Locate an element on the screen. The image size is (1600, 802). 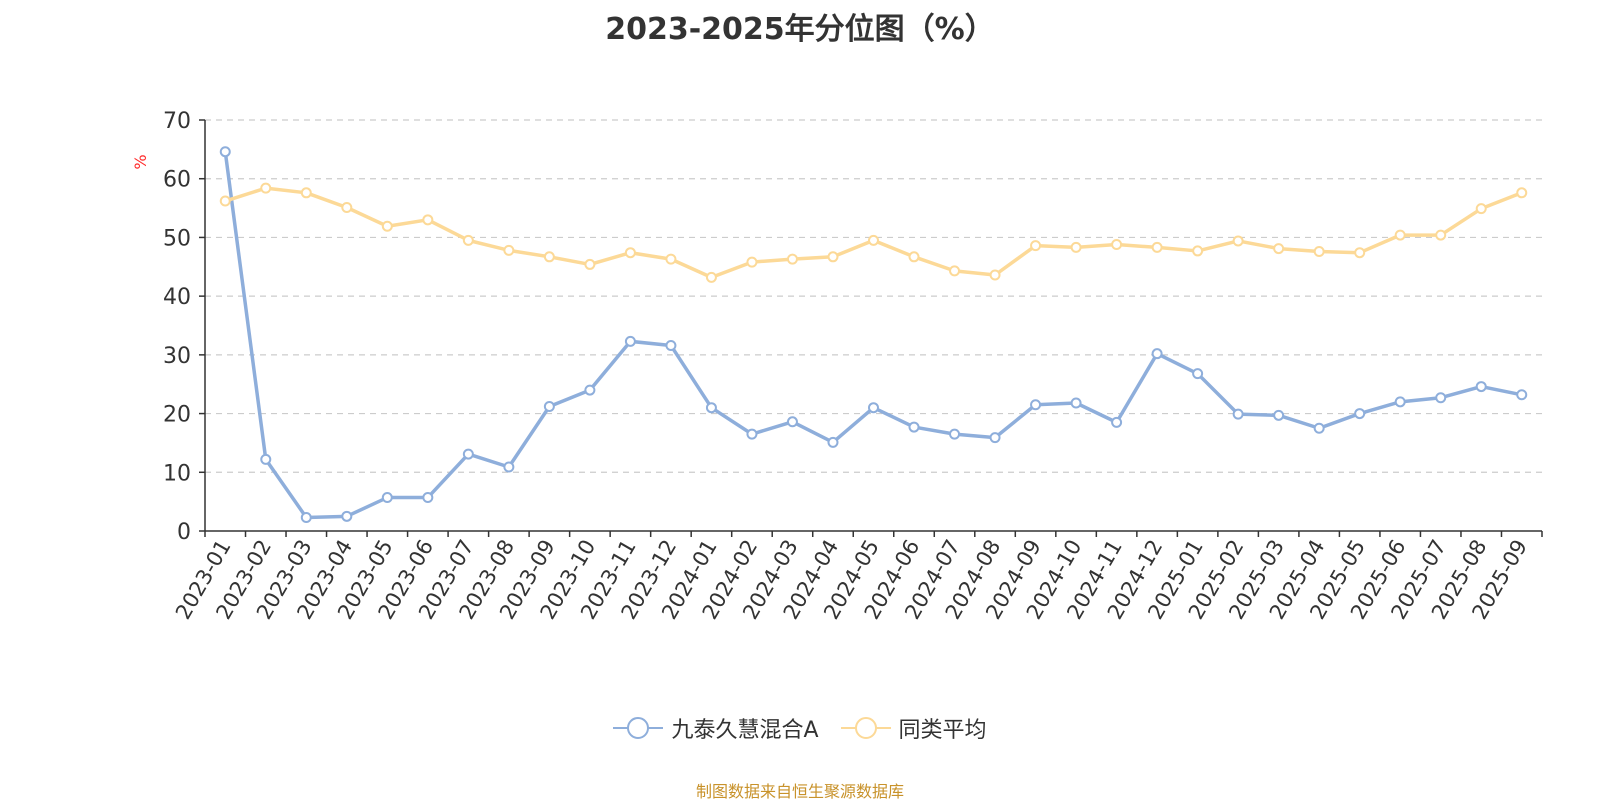
legend: 九泰久慧混合A 同类平均 is located at coordinates (800, 728).